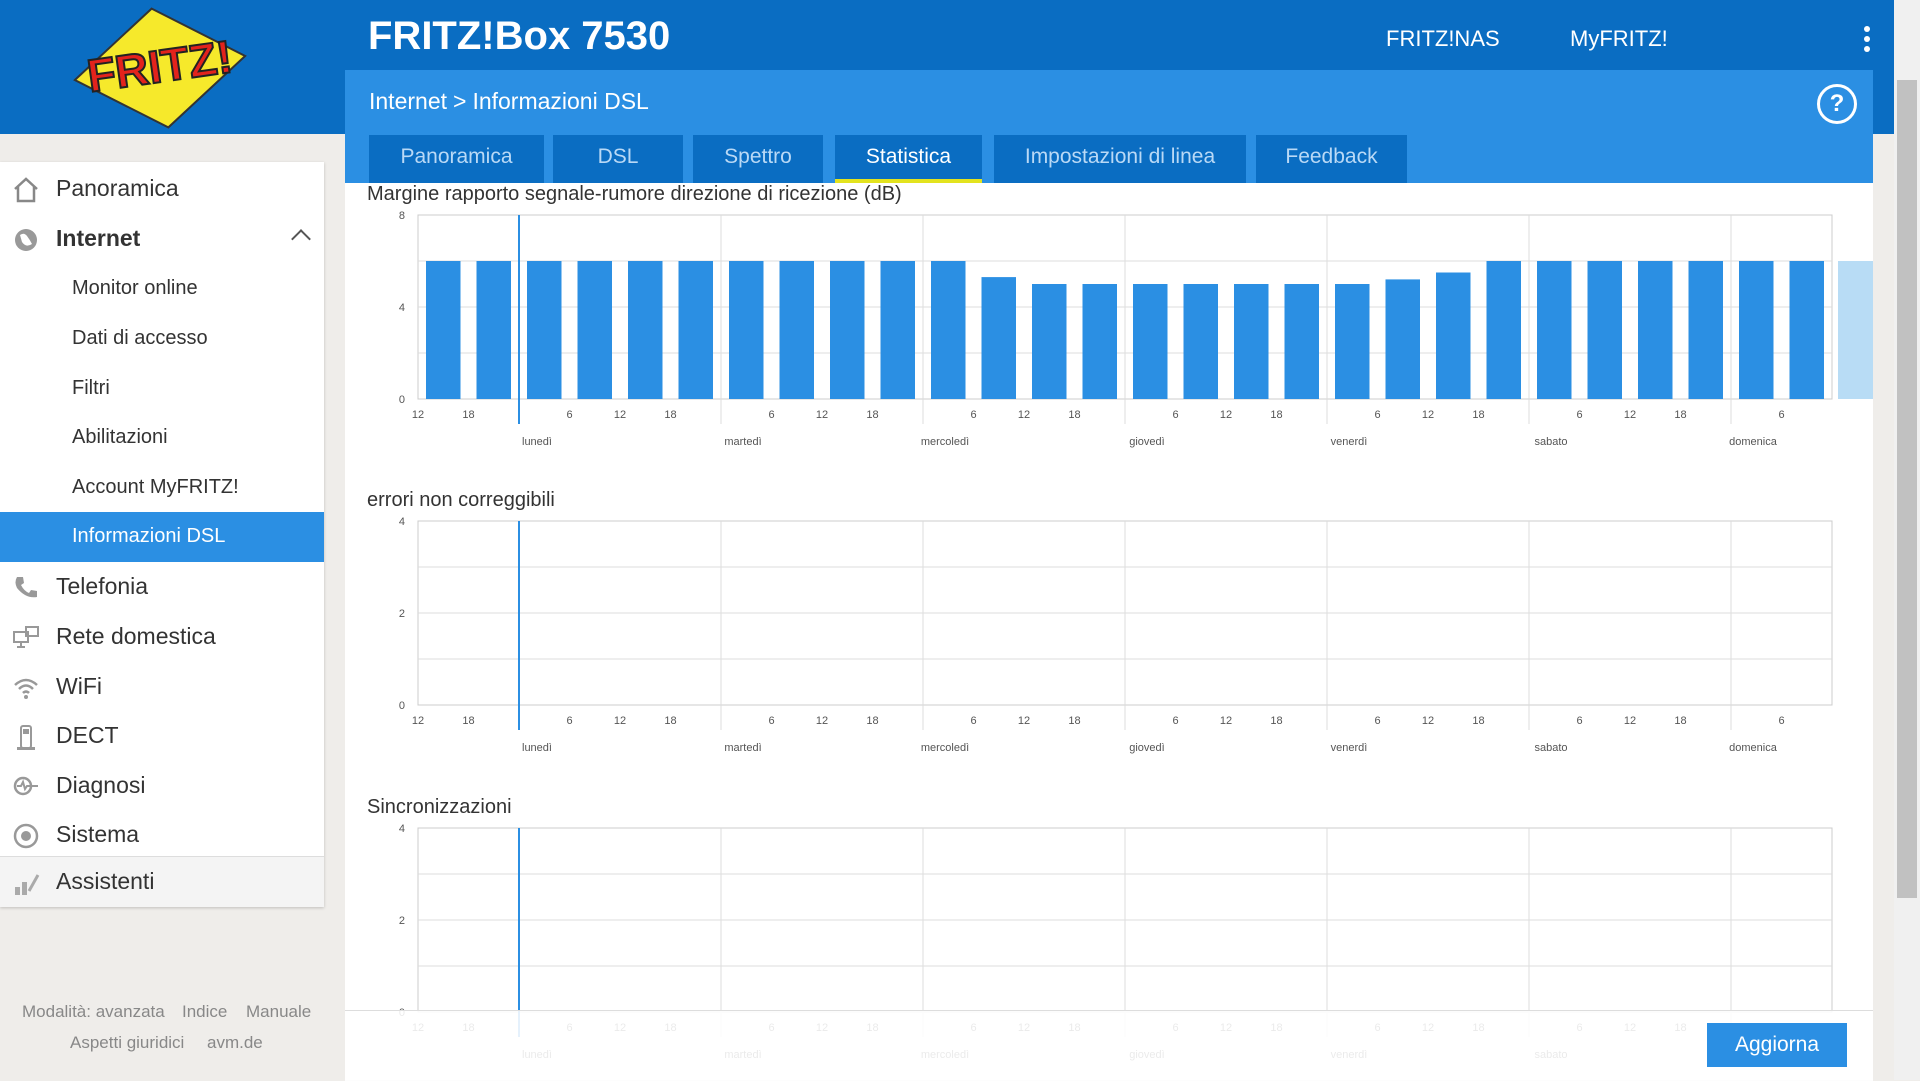  What do you see at coordinates (162, 537) in the screenshot?
I see `sidebar-item-informazioni-dsl: Informazioni DSL` at bounding box center [162, 537].